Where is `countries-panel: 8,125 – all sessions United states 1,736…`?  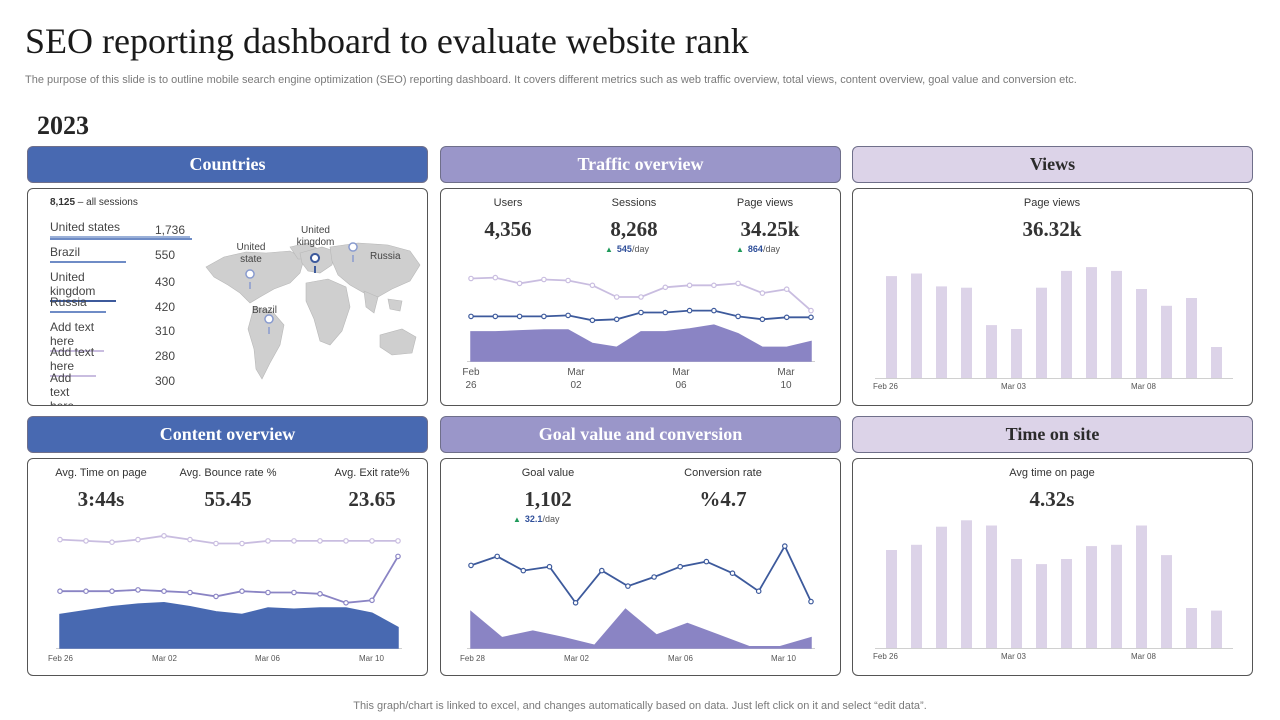 countries-panel: 8,125 – all sessions United states 1,736… is located at coordinates (227, 297).